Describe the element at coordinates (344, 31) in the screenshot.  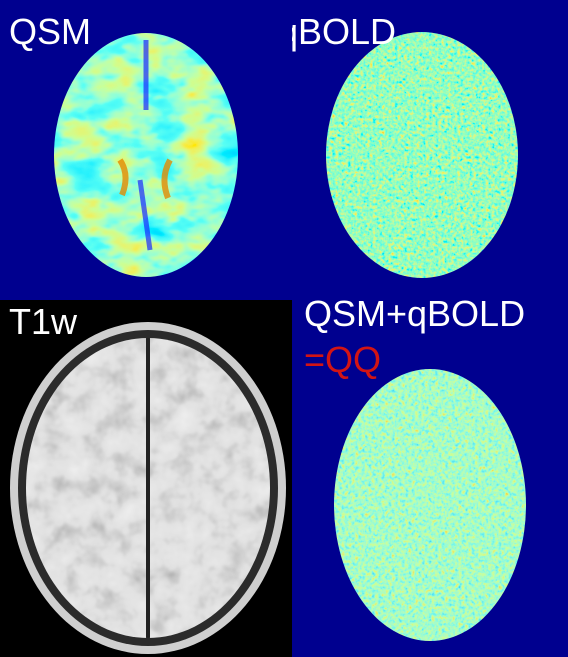
I see `qbold-label: qBOLD` at that location.